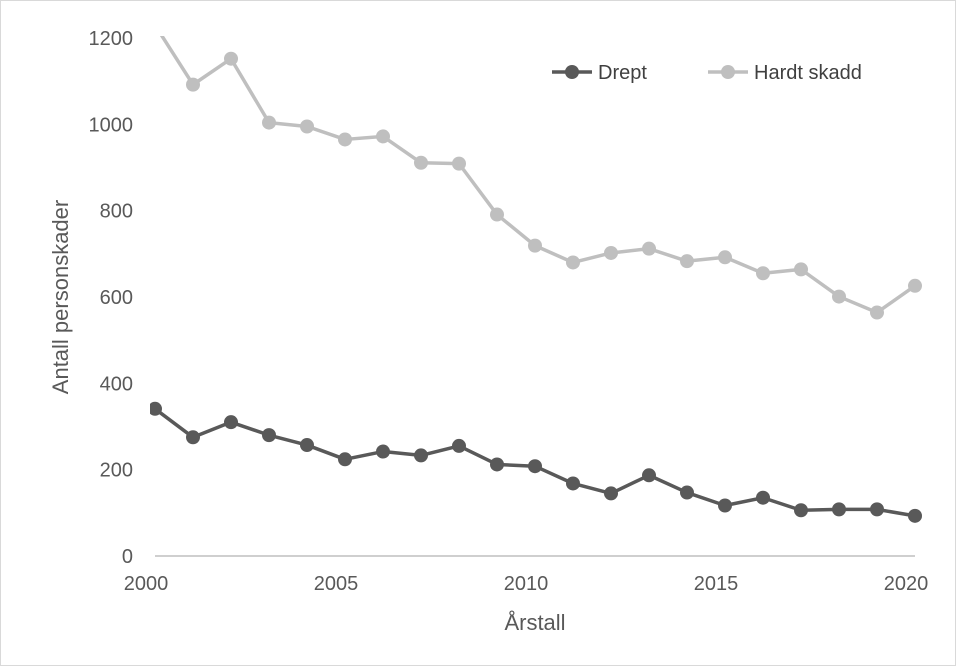  Describe the element at coordinates (60, 297) in the screenshot. I see `y-axis-title: Antall personskader` at that location.